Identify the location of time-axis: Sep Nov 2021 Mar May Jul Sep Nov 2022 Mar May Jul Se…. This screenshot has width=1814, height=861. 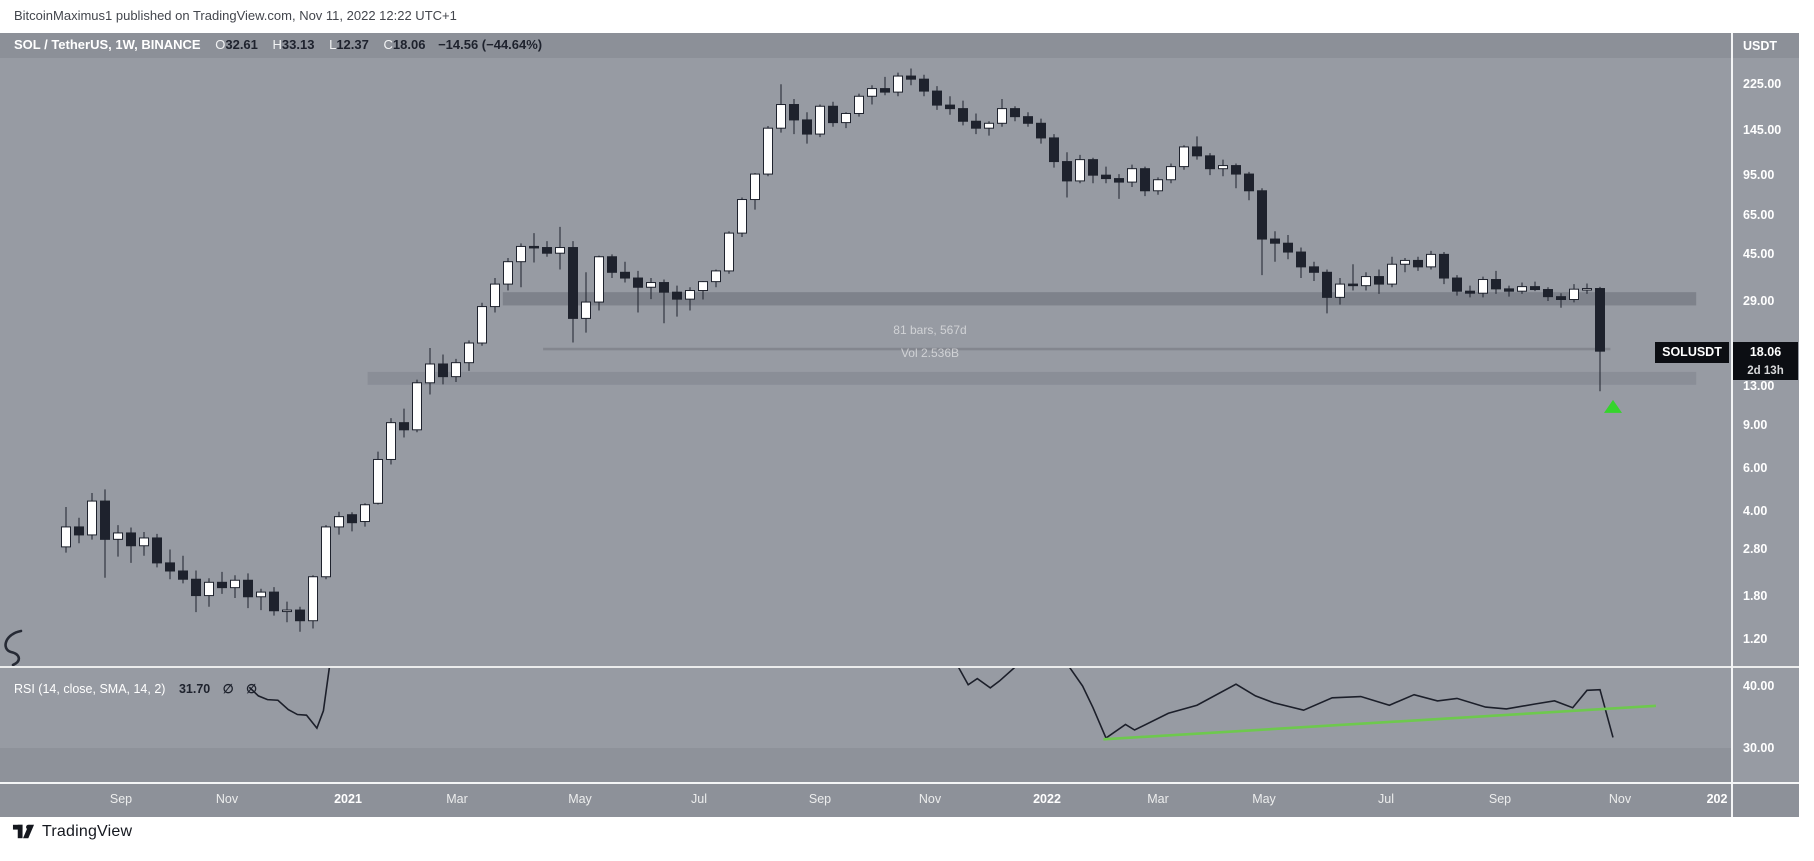
(899, 799).